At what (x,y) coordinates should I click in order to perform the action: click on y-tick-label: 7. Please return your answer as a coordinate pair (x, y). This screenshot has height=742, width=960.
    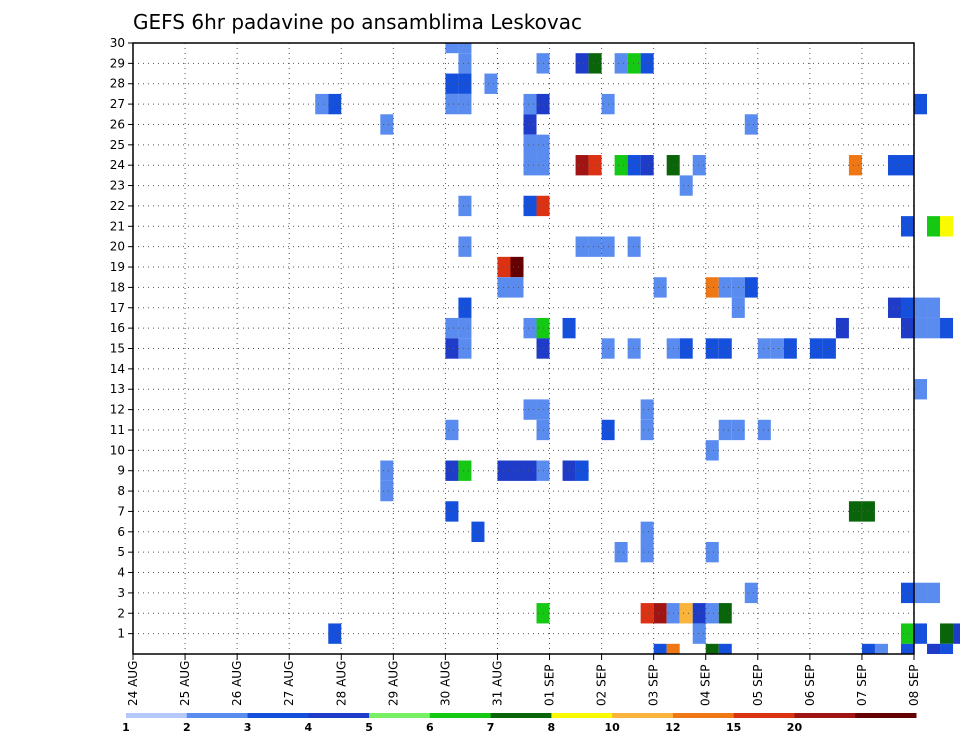
    Looking at the image, I should click on (121, 511).